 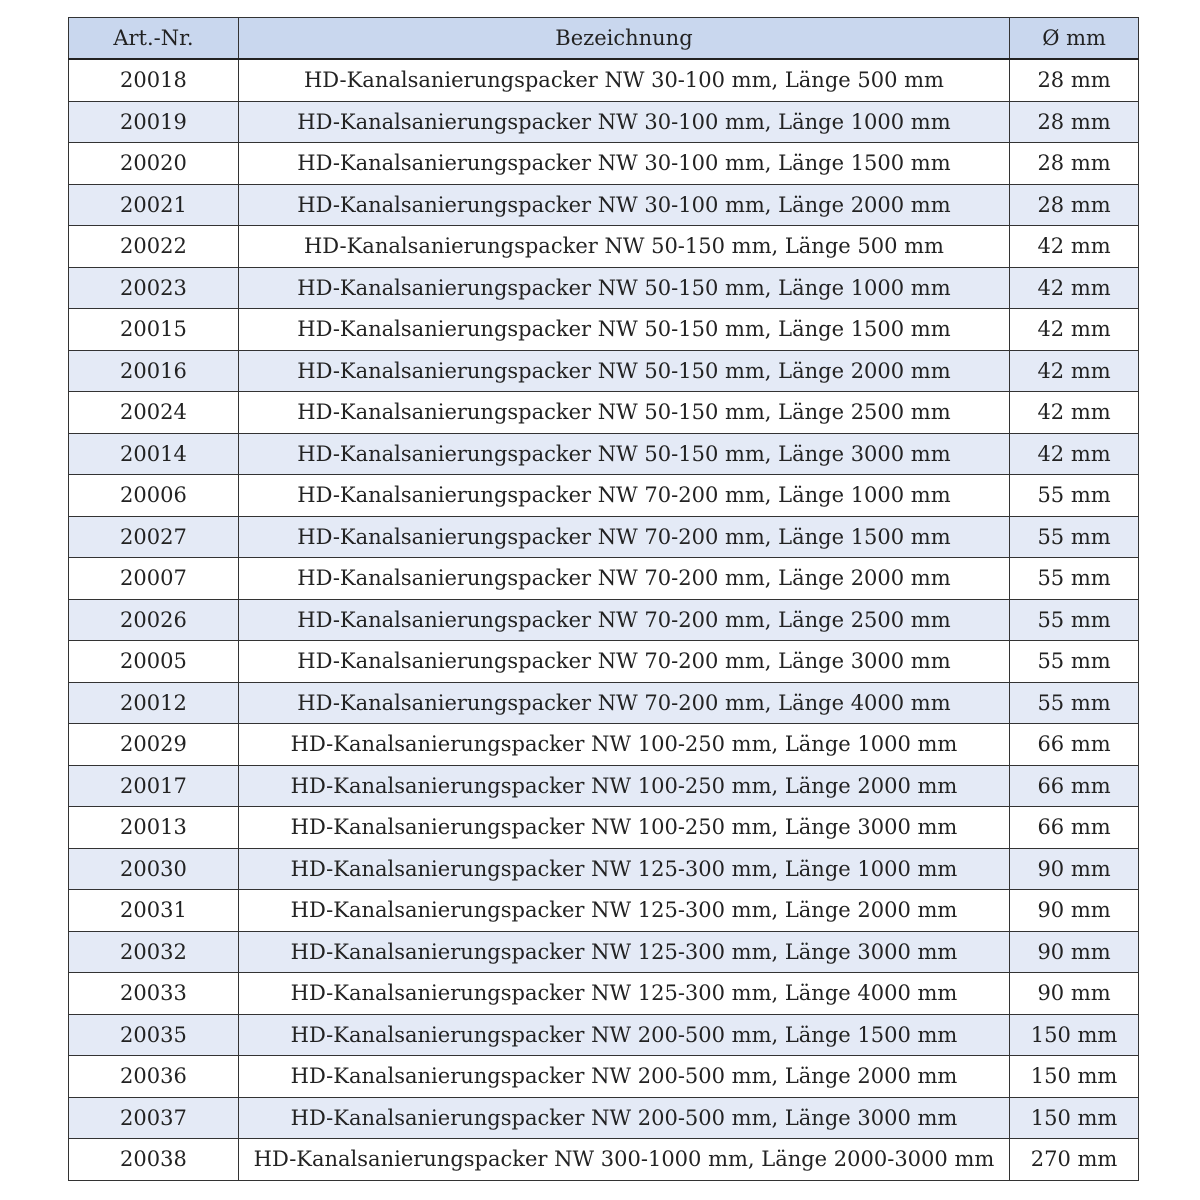 What do you see at coordinates (153, 1159) in the screenshot?
I see `cell-art-nr: 20038` at bounding box center [153, 1159].